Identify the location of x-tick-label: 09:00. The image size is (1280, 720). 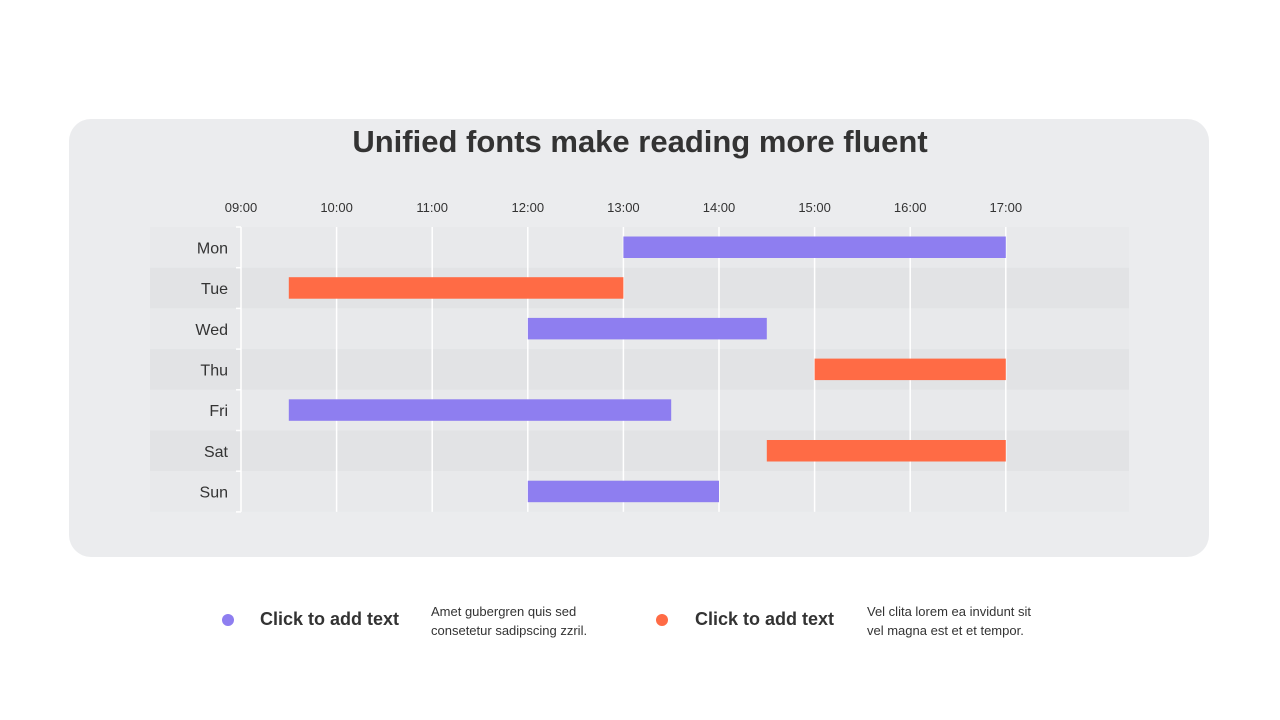
(241, 207).